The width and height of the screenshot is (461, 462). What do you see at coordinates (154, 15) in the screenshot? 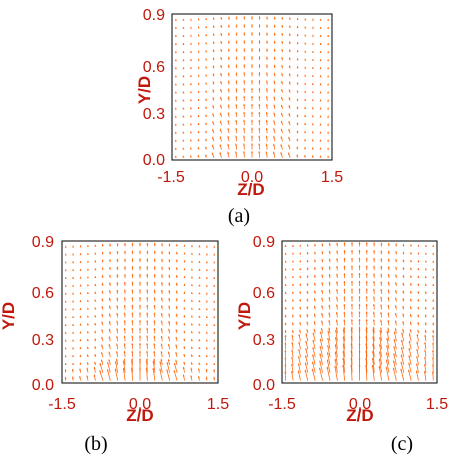
I see `y-tick-label: 0.9` at bounding box center [154, 15].